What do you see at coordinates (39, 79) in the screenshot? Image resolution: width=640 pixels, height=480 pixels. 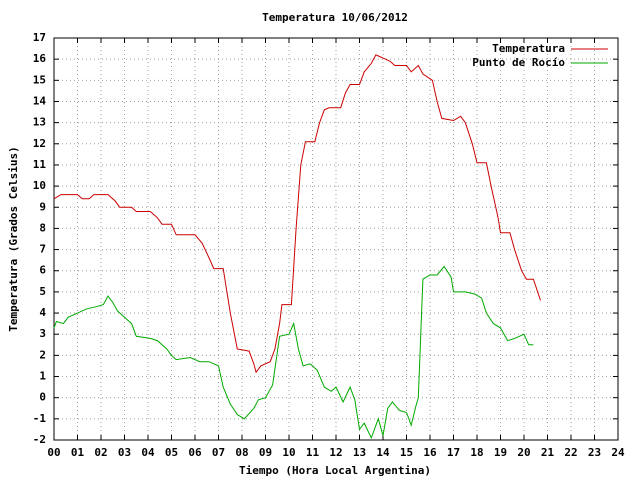 I see `y-tick-label: 15` at bounding box center [39, 79].